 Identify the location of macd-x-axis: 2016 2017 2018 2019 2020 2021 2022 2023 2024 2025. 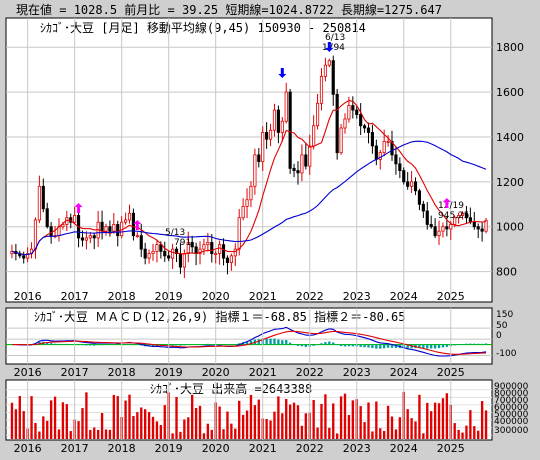
(239, 343).